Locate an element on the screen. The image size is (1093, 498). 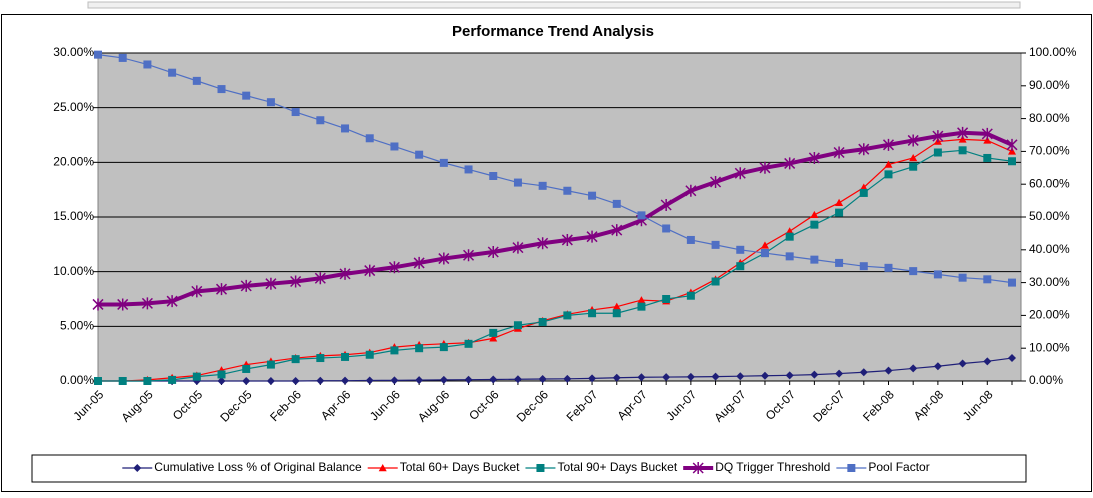
legend-label: Total 90+ Days Bucket is located at coordinates (617, 467).